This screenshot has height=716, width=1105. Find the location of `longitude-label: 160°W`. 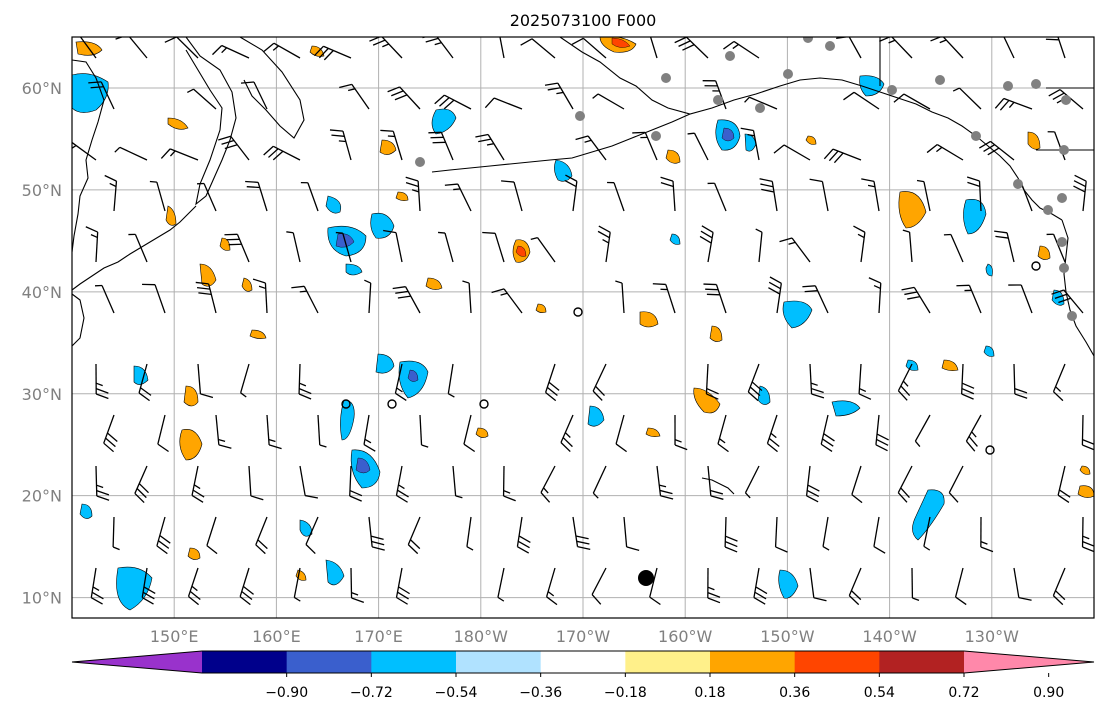

longitude-label: 160°W is located at coordinates (685, 636).